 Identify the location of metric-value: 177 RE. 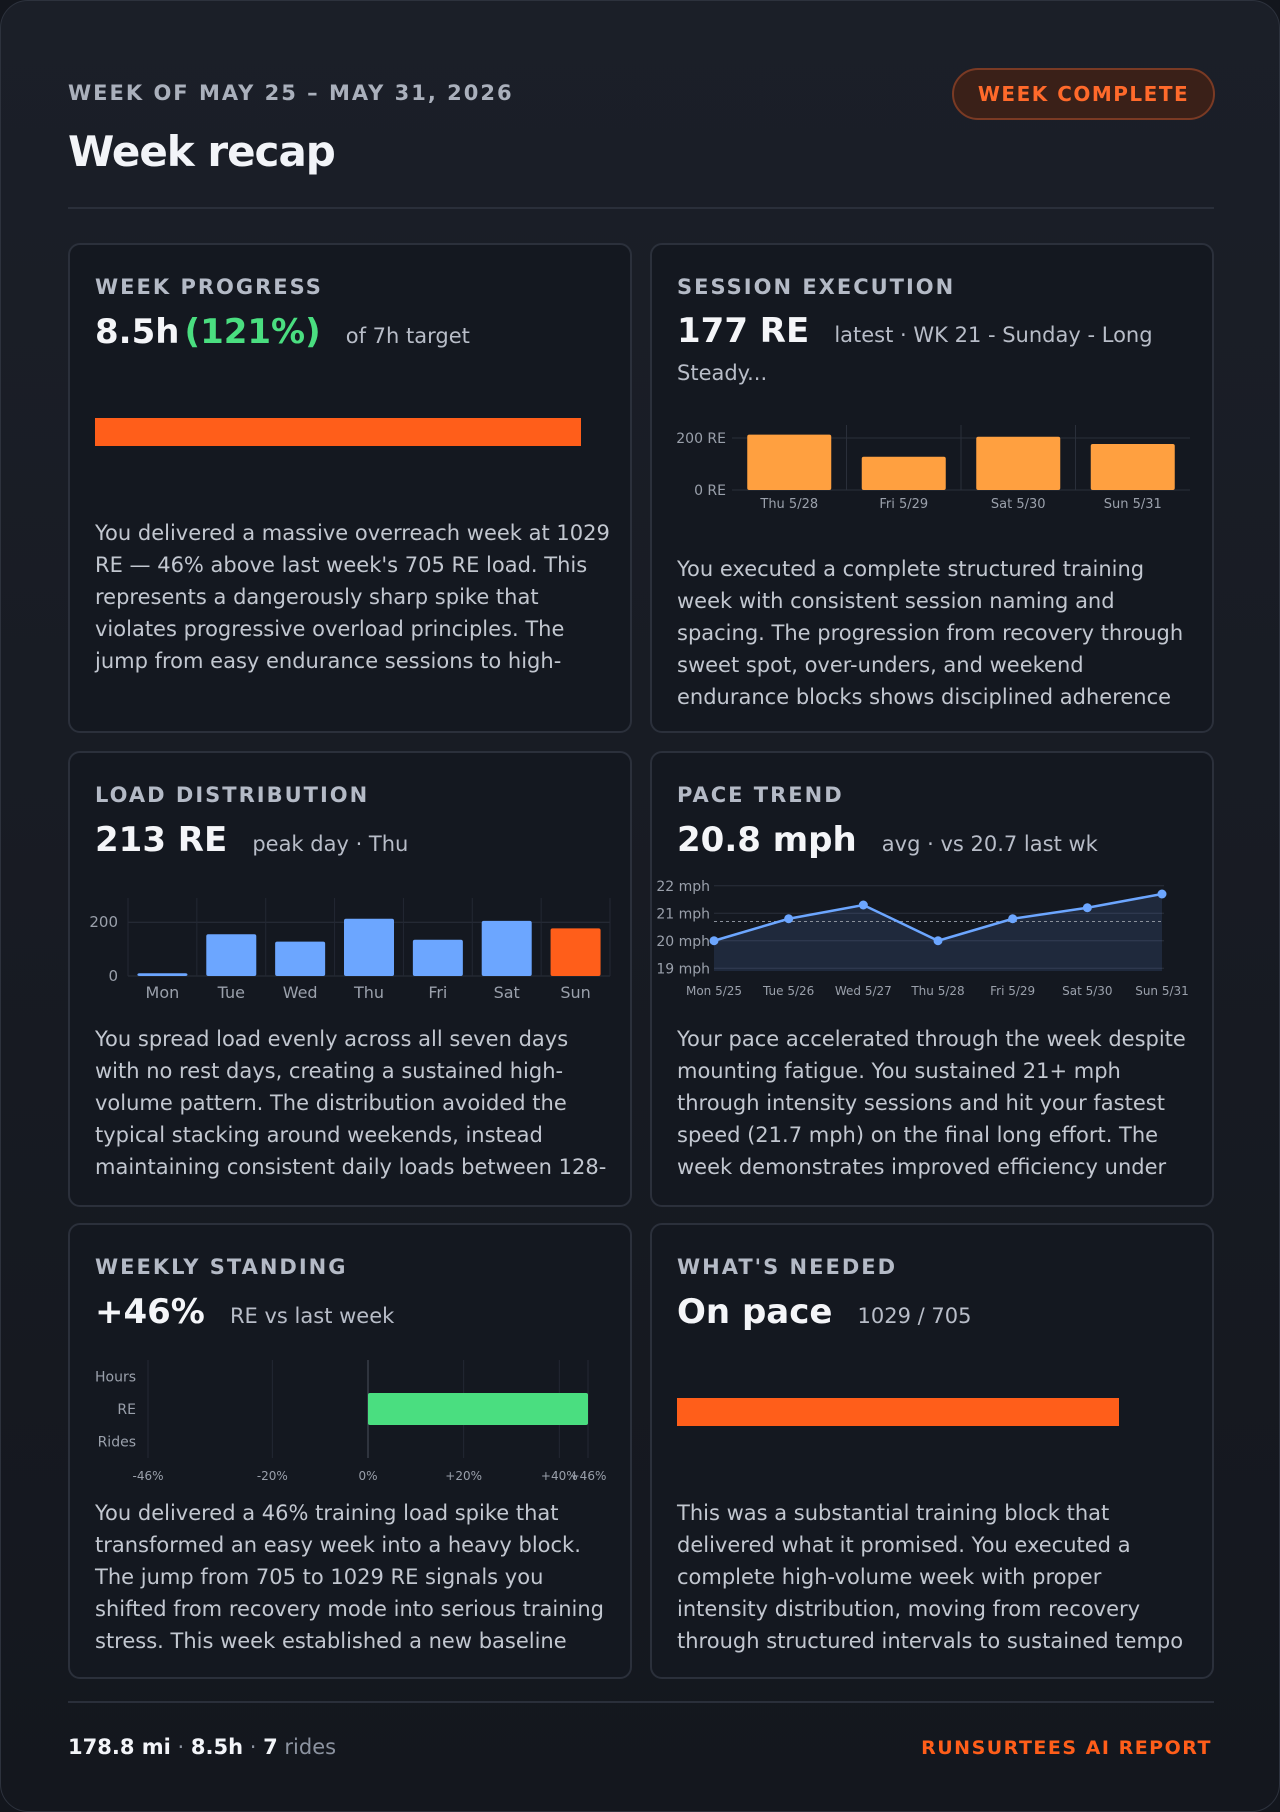
(743, 331).